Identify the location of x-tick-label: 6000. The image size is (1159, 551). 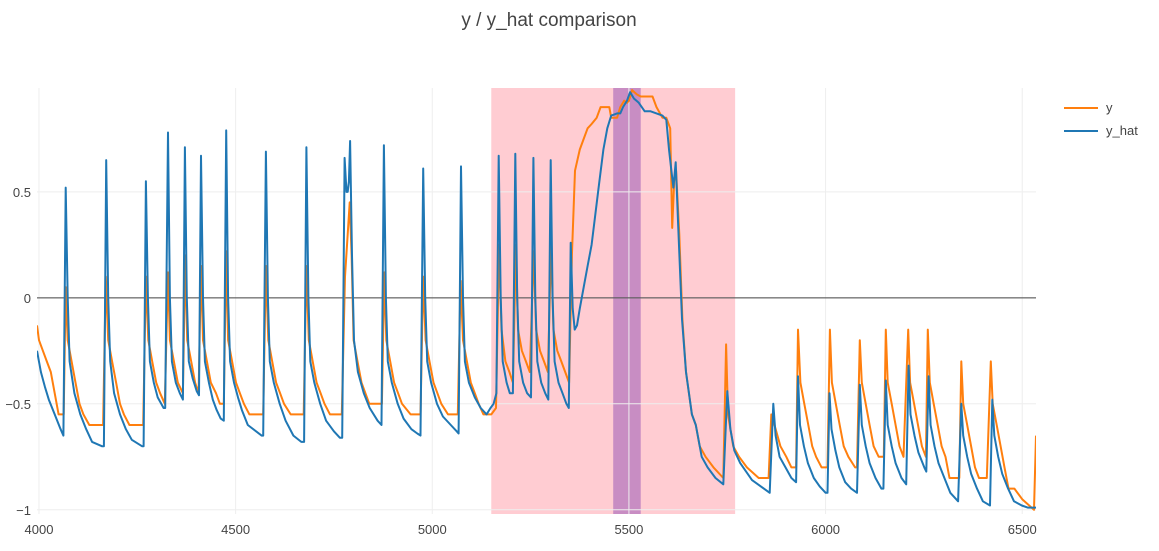
(825, 529).